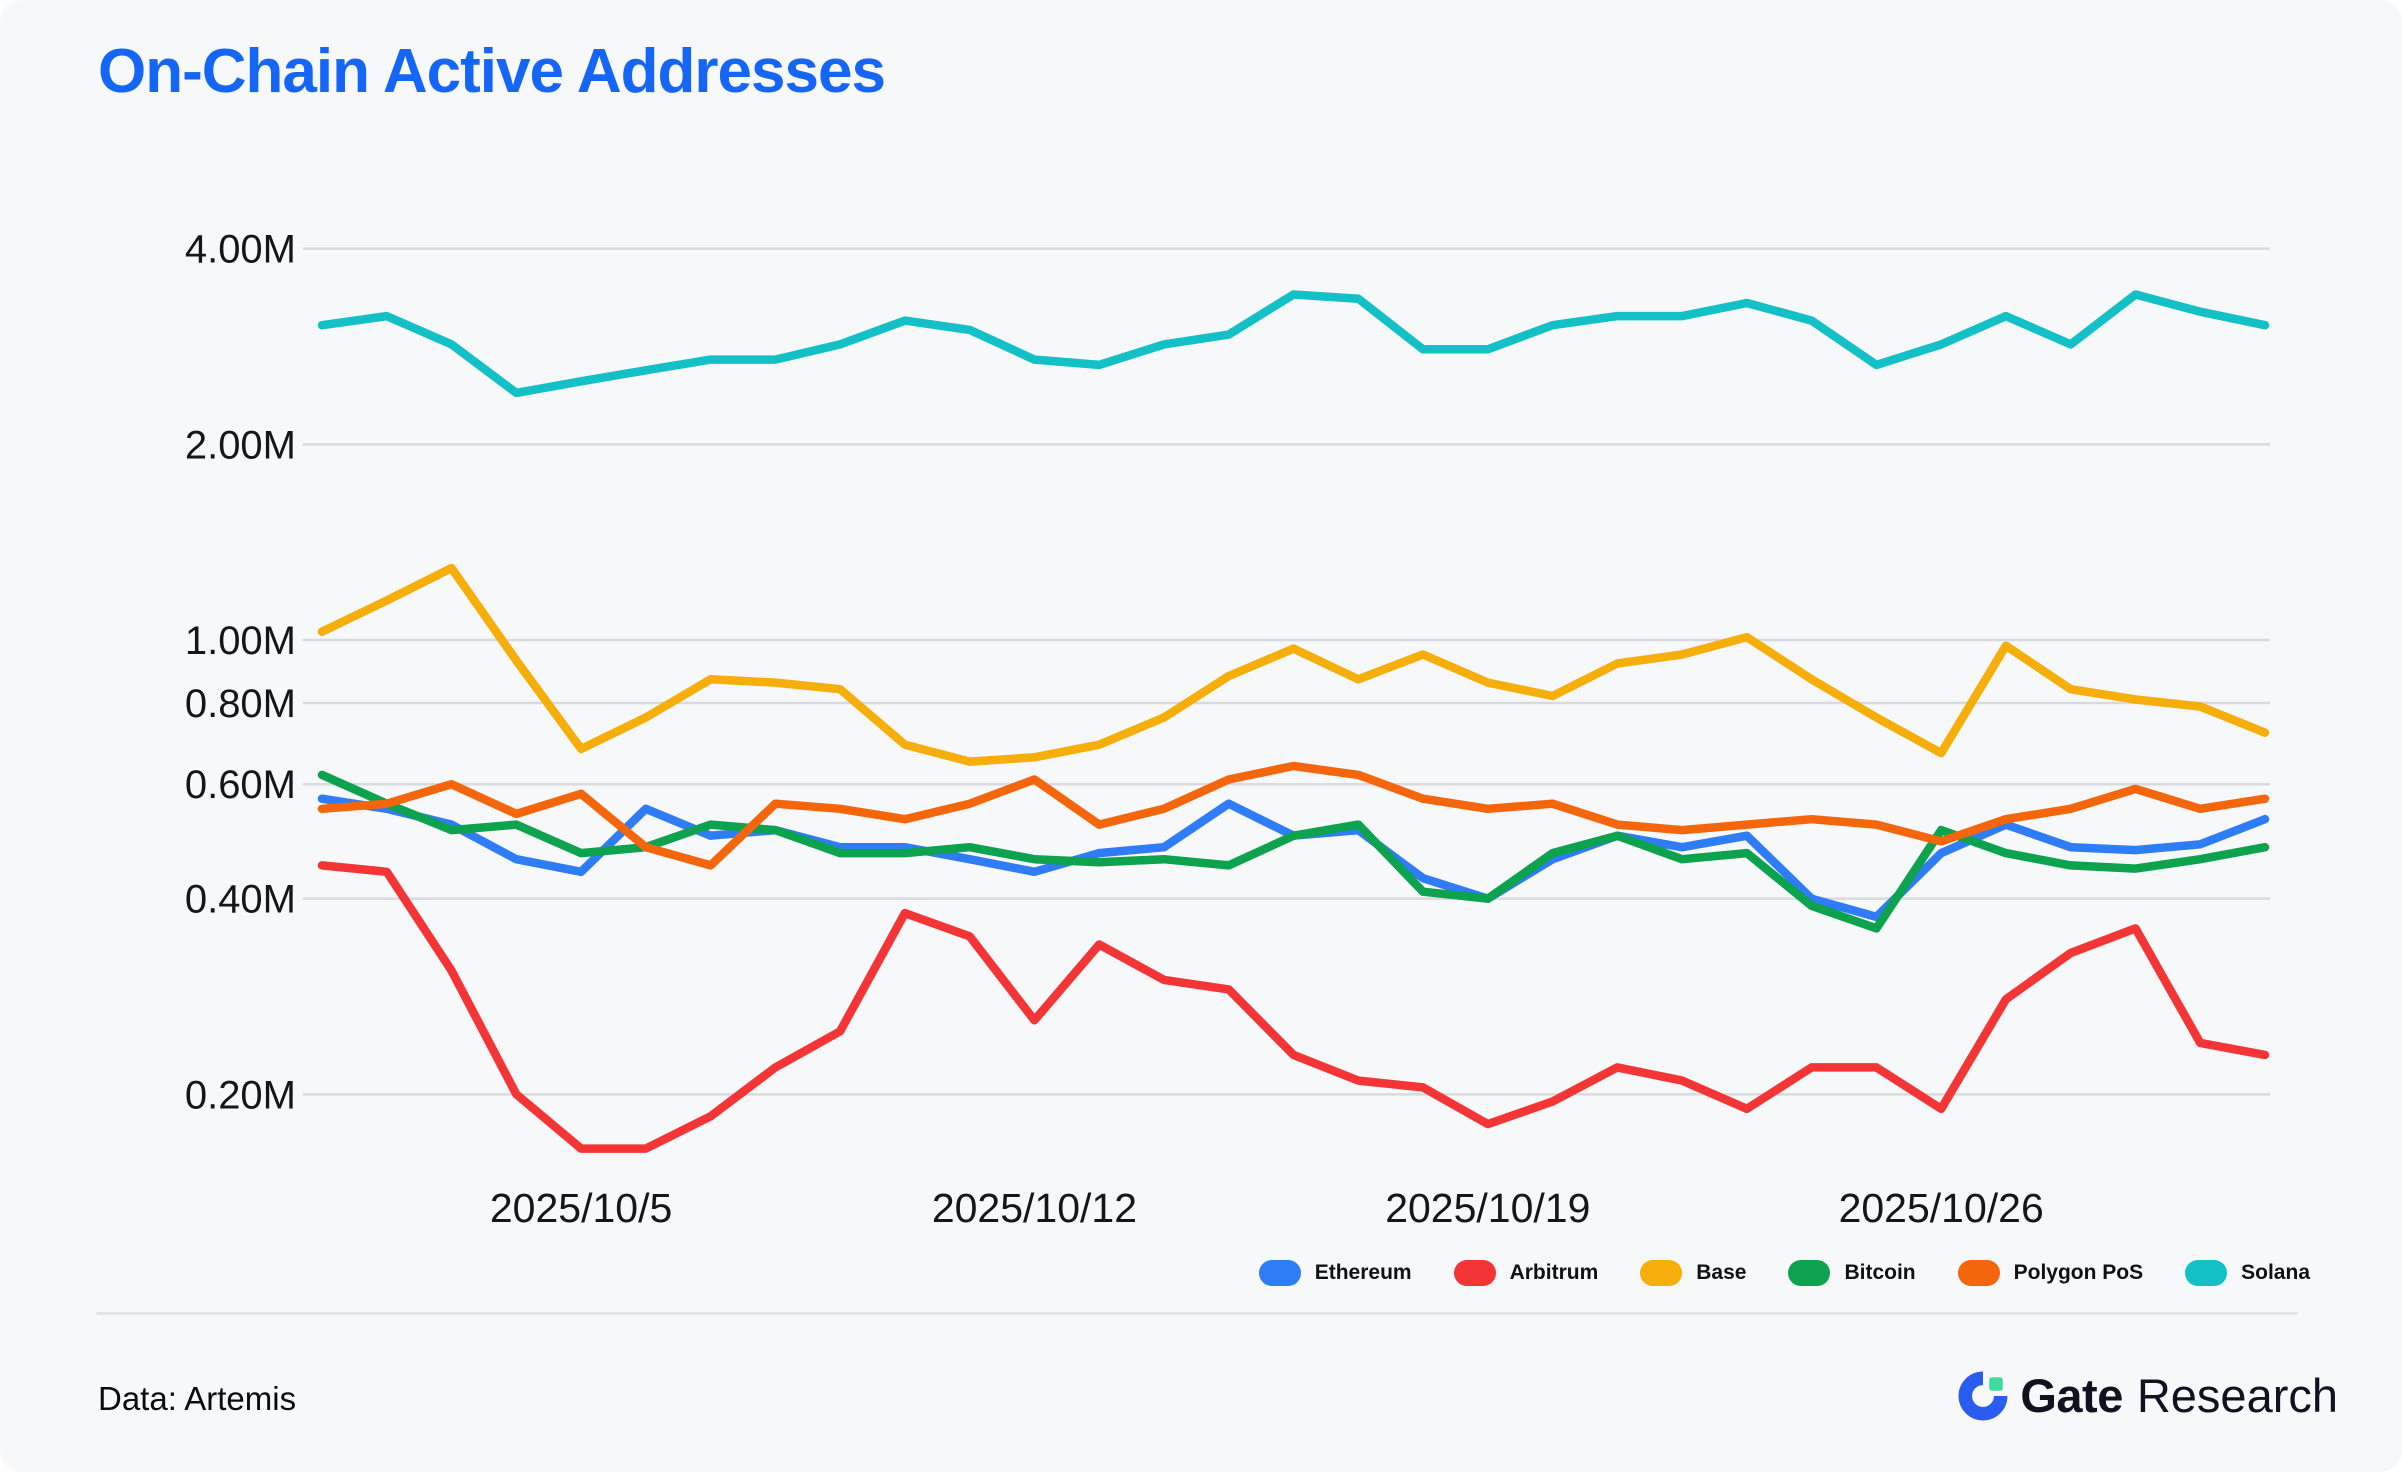 Image resolution: width=2402 pixels, height=1472 pixels. What do you see at coordinates (1293, 815) in the screenshot?
I see `series-line-polygon-pos` at bounding box center [1293, 815].